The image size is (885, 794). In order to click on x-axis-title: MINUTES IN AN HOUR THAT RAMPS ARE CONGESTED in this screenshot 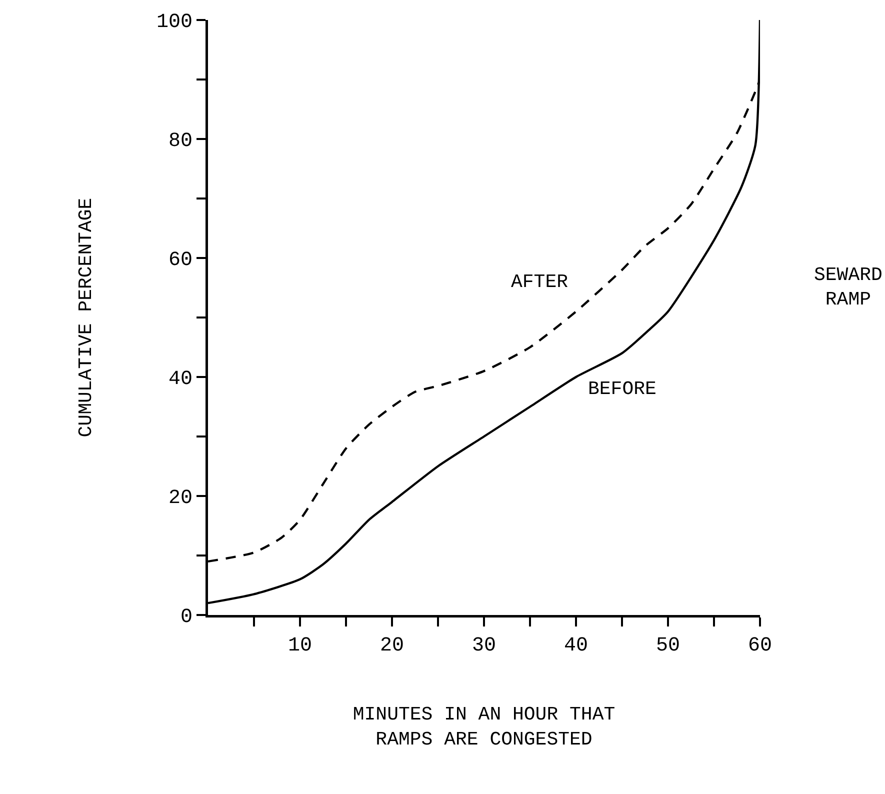, I will do `click(484, 727)`.